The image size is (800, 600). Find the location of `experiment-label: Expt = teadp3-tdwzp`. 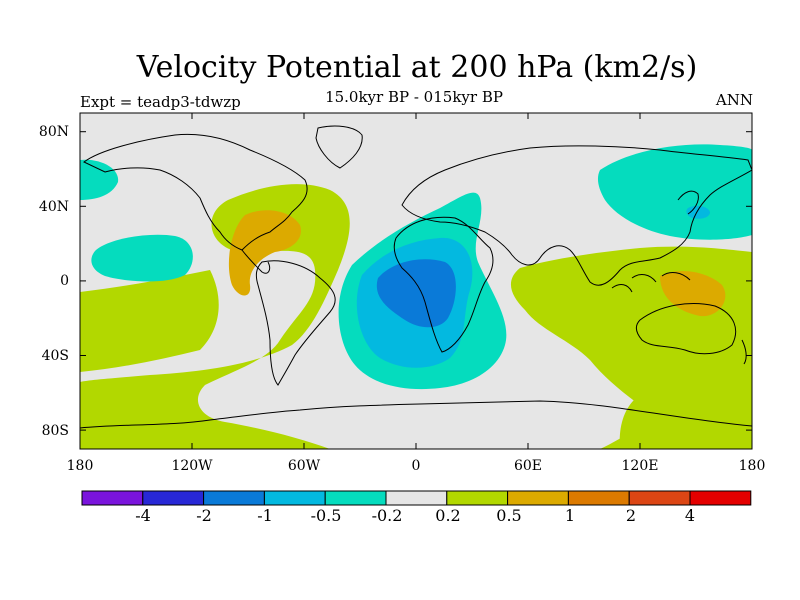

experiment-label: Expt = teadp3-tdwzp is located at coordinates (160, 102).